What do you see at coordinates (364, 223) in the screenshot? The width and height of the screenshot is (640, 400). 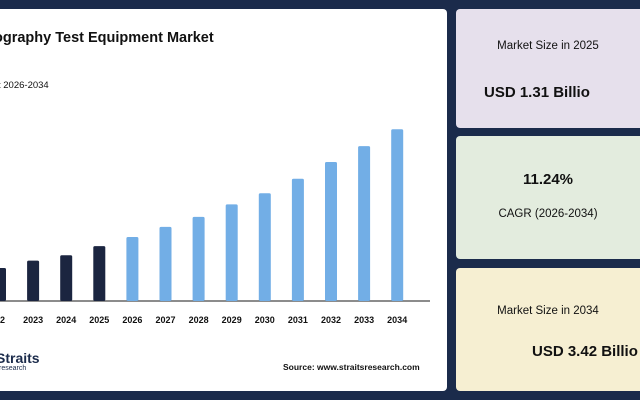 I see `bar-2033` at bounding box center [364, 223].